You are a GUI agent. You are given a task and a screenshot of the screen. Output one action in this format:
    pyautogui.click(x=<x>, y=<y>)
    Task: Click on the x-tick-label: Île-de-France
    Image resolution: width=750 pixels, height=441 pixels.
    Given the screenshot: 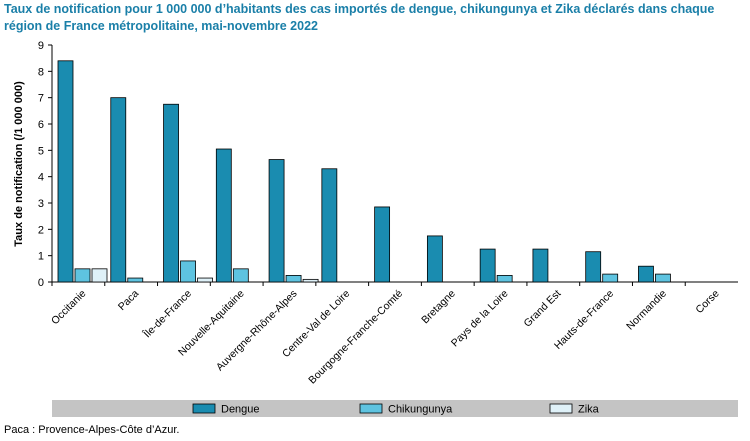 What is the action you would take?
    pyautogui.click(x=167, y=314)
    